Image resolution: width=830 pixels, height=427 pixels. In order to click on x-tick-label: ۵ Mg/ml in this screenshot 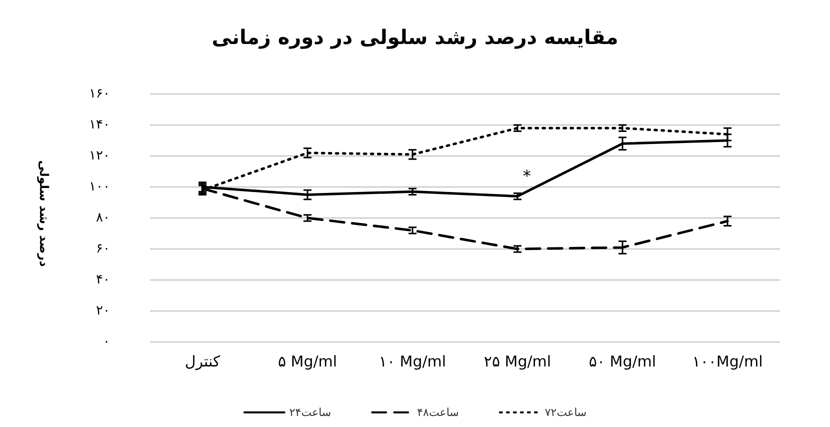, I will do `click(308, 361)`.